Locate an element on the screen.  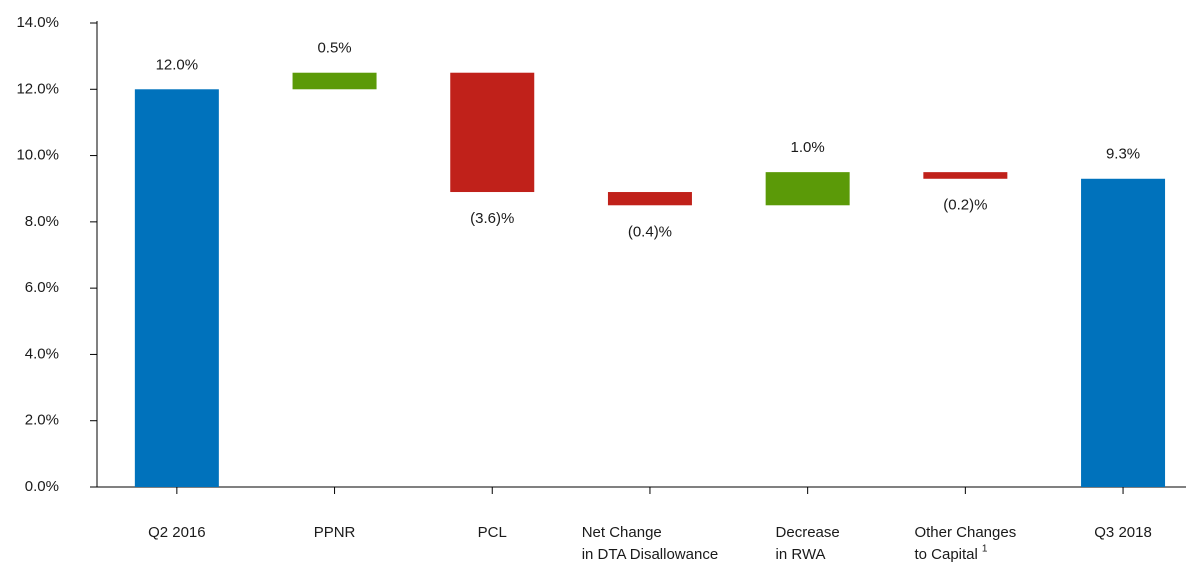
x-tick-superscript: 1 is located at coordinates (985, 549).